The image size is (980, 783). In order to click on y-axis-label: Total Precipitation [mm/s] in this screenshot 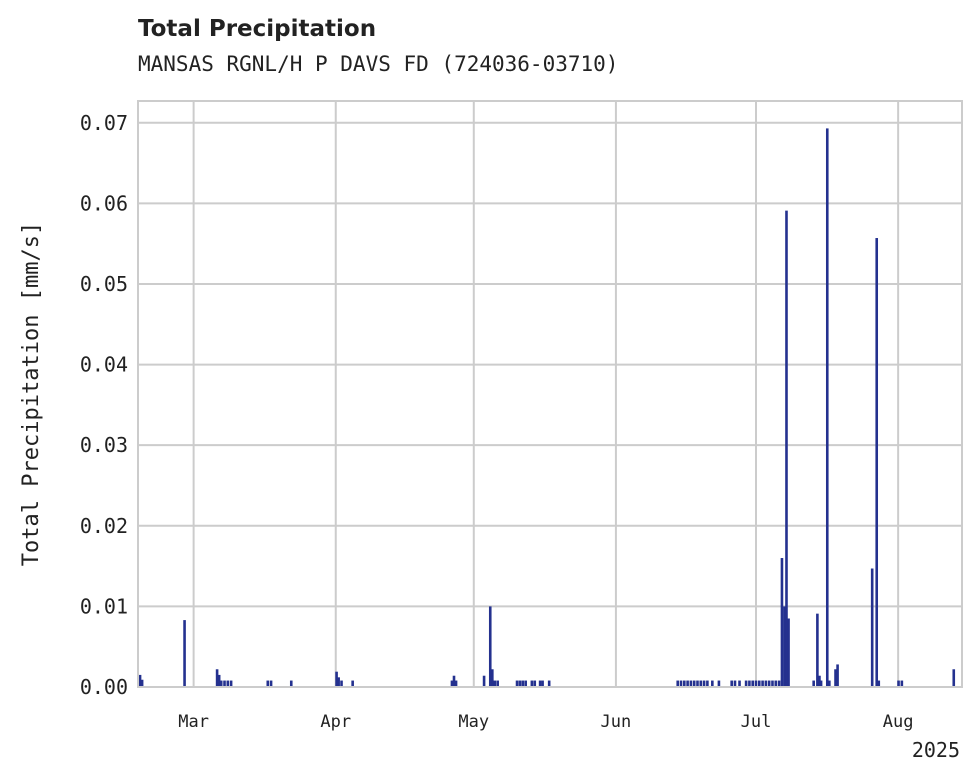, I will do `click(31, 394)`.